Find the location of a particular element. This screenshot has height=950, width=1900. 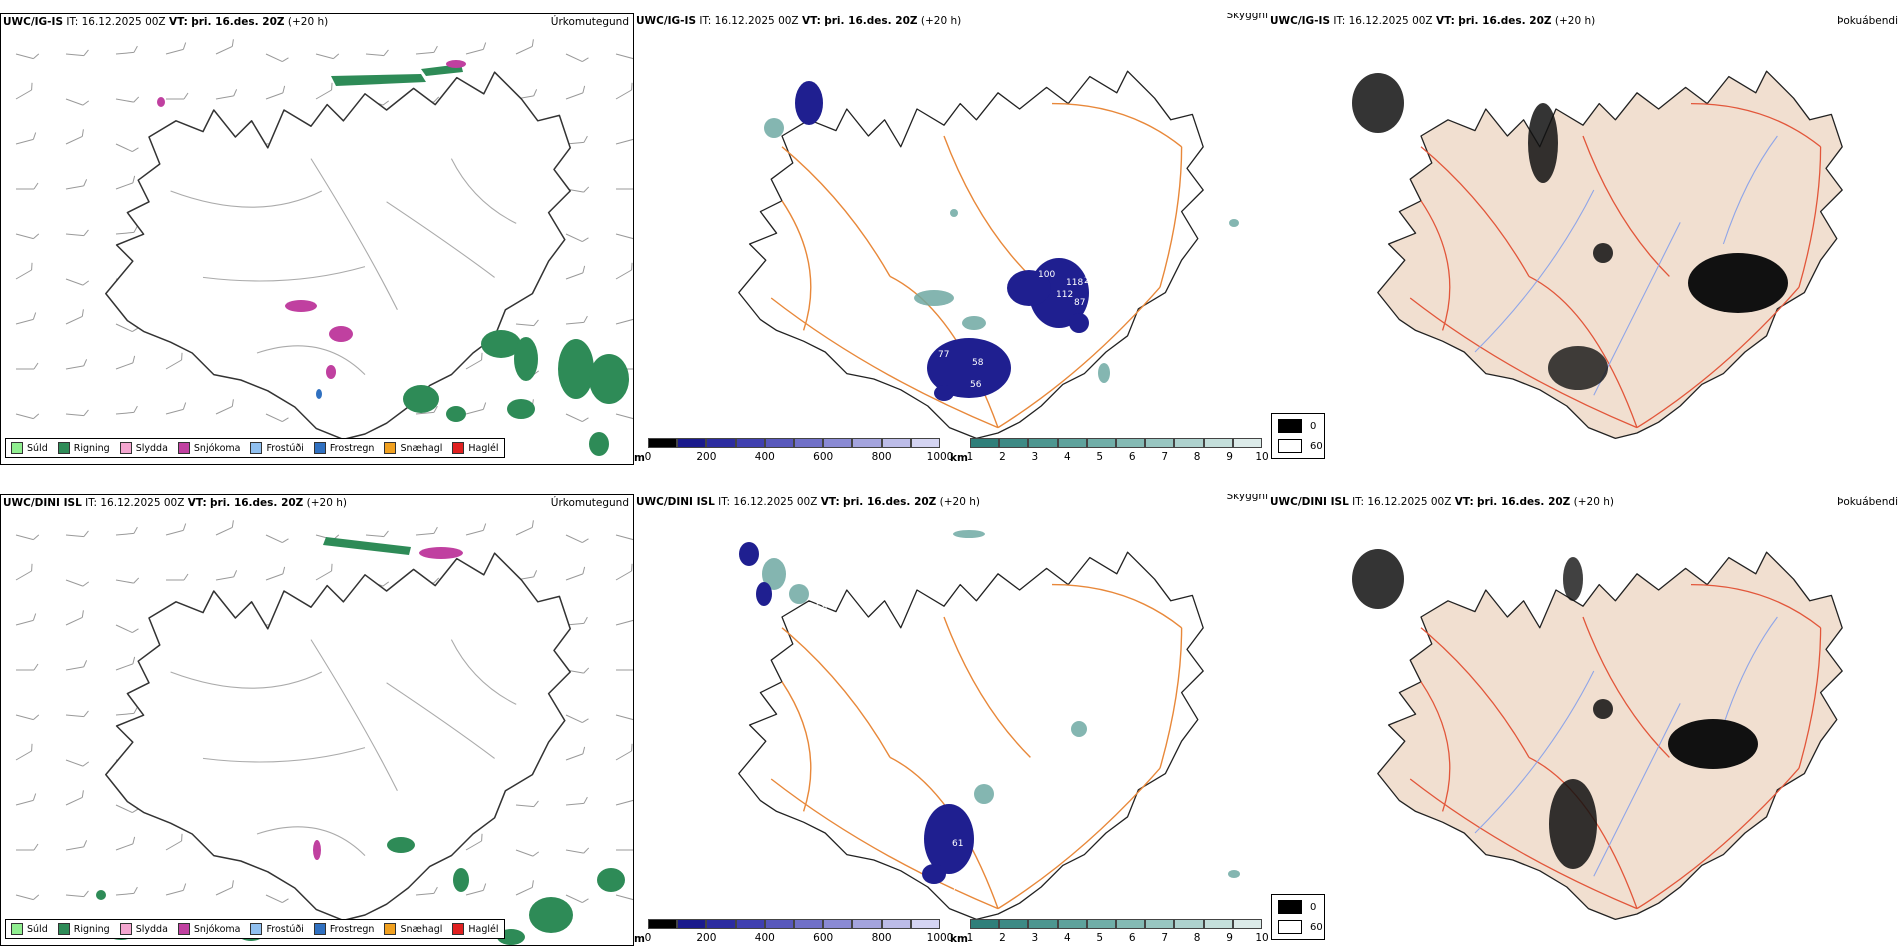

colorbar-tick: 4 is located at coordinates (1067, 457).